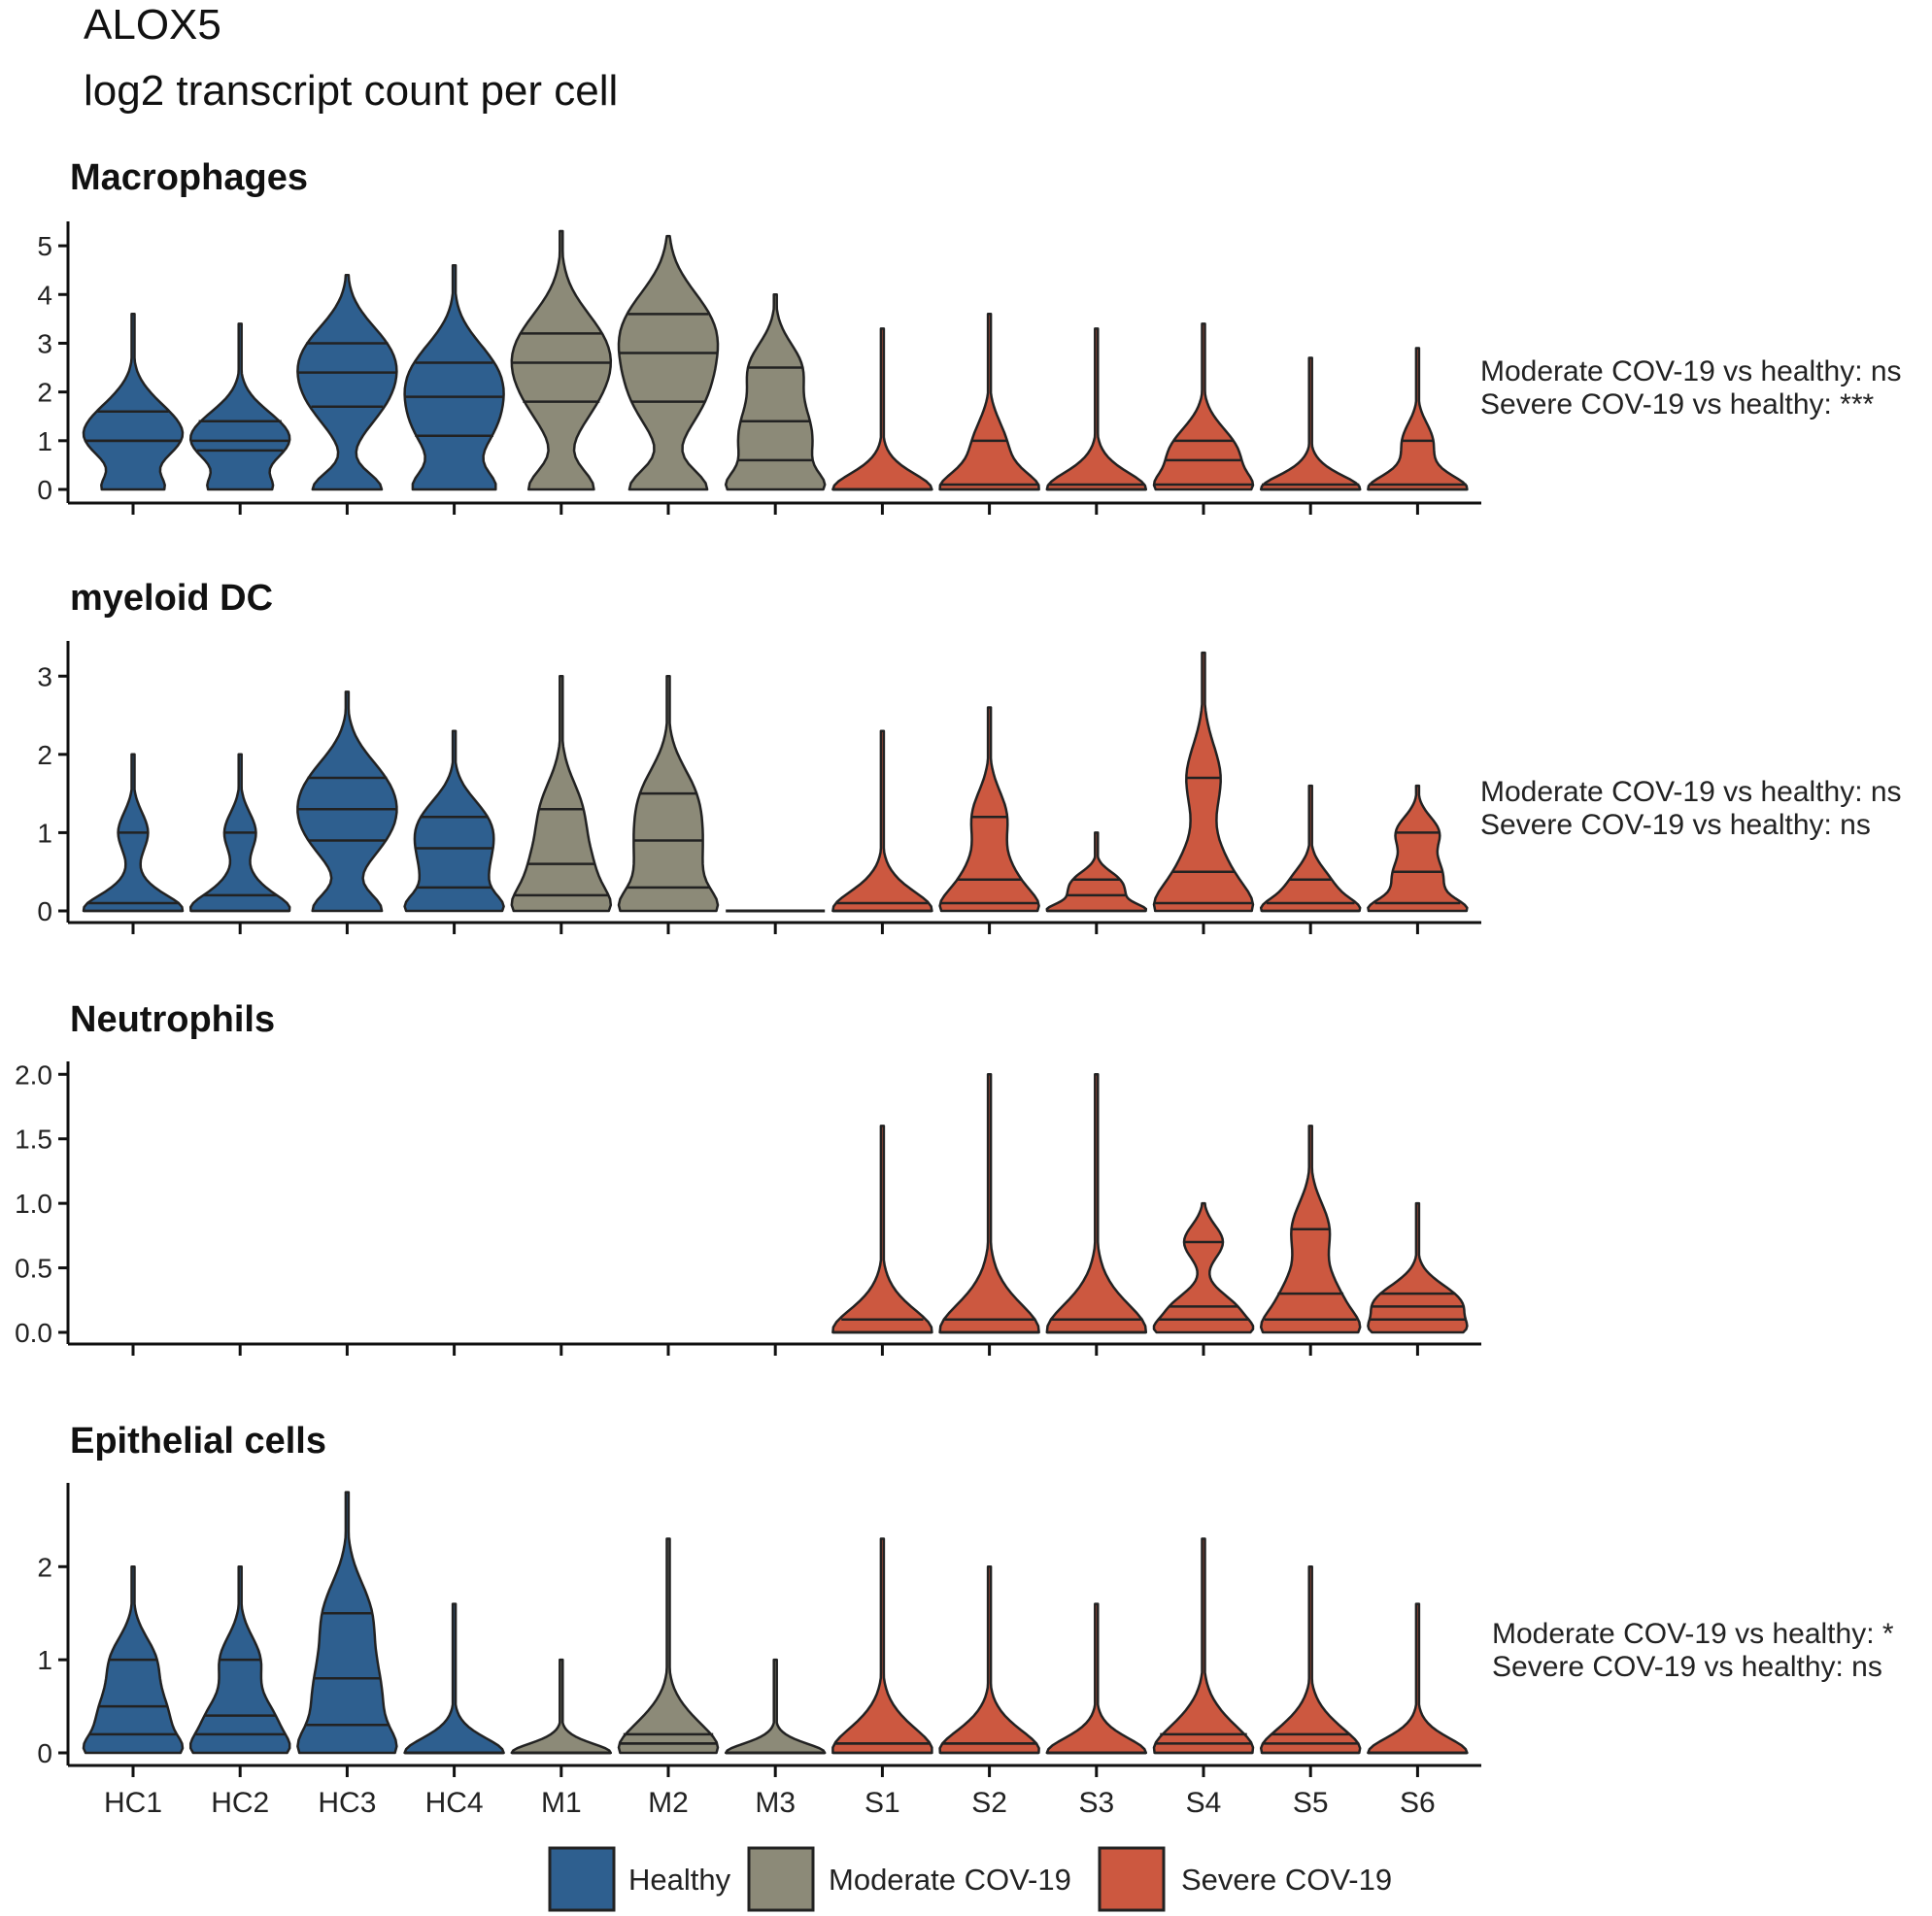  I want to click on stat-annotation: Severe COV-19 vs healthy: ***, so click(1677, 404).